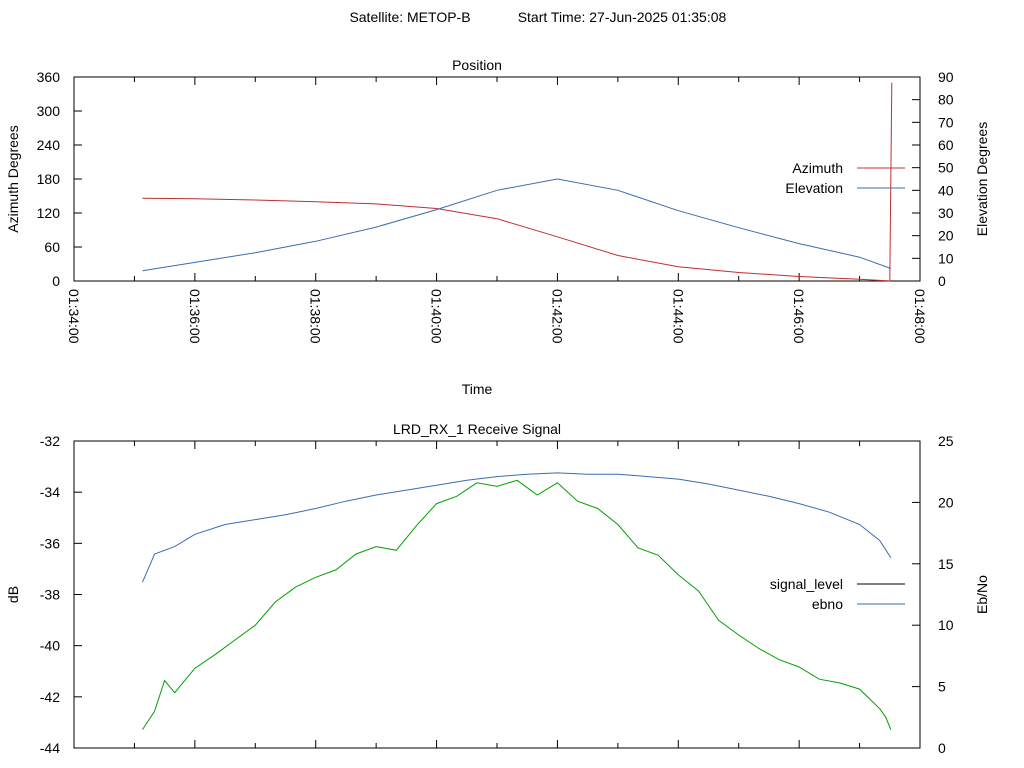 Image resolution: width=1024 pixels, height=768 pixels. Describe the element at coordinates (56, 281) in the screenshot. I see `y-tick-label: 0` at that location.